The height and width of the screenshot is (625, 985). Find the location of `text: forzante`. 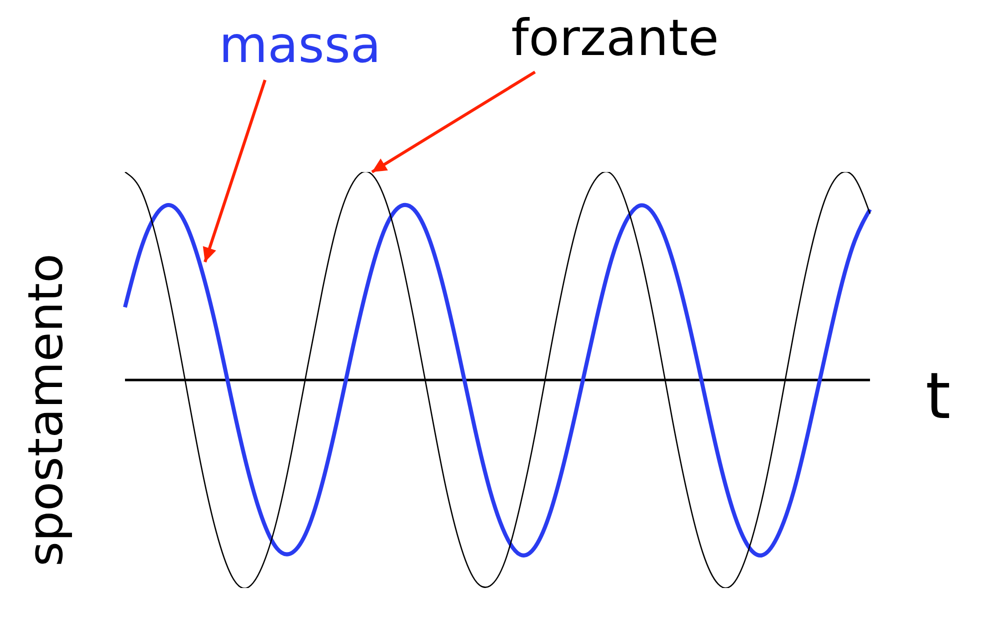

text: forzante is located at coordinates (615, 38).